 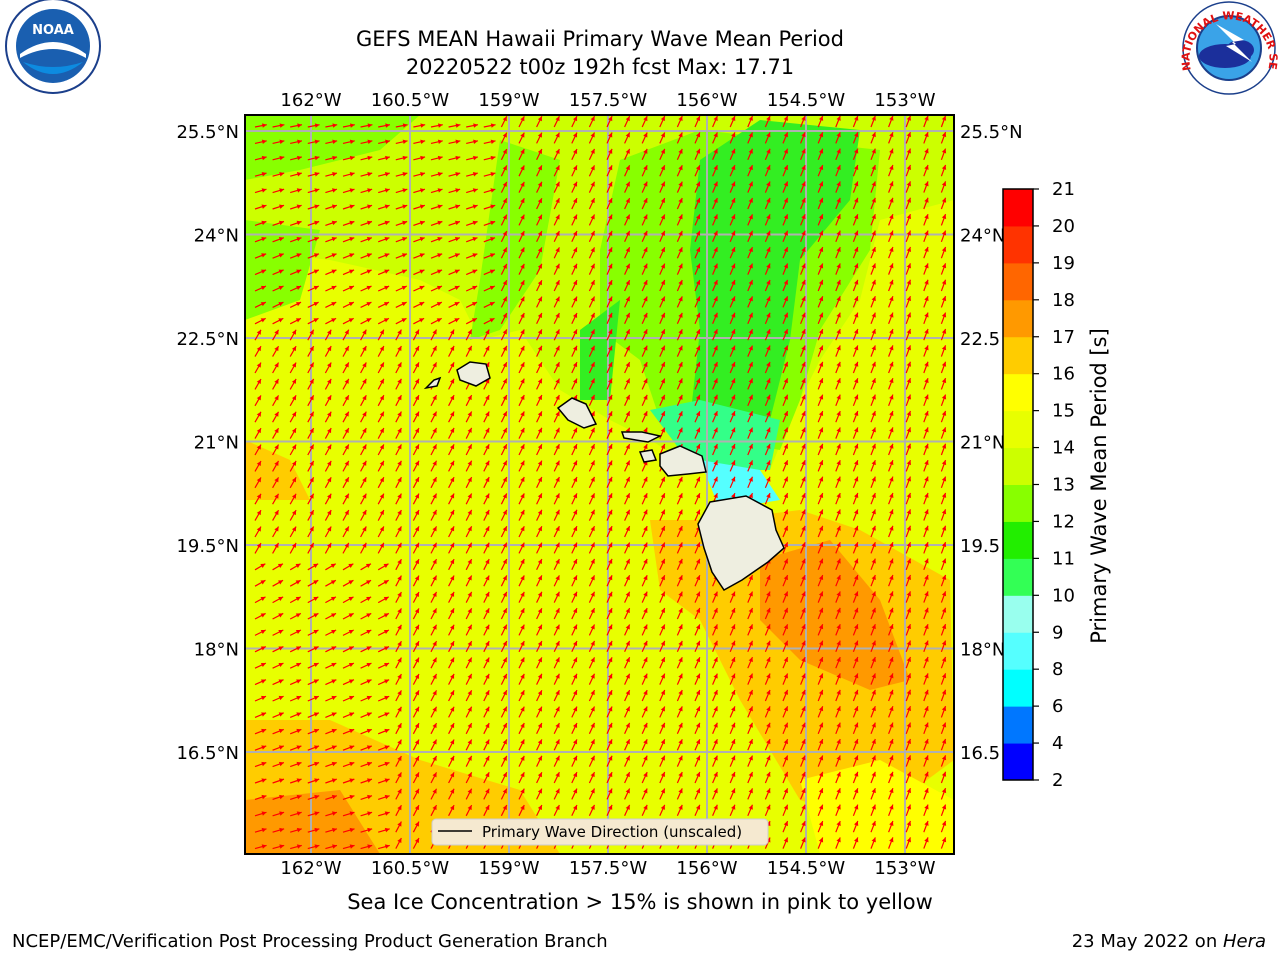 I want to click on top-lon-label: 159°W, so click(x=508, y=100).